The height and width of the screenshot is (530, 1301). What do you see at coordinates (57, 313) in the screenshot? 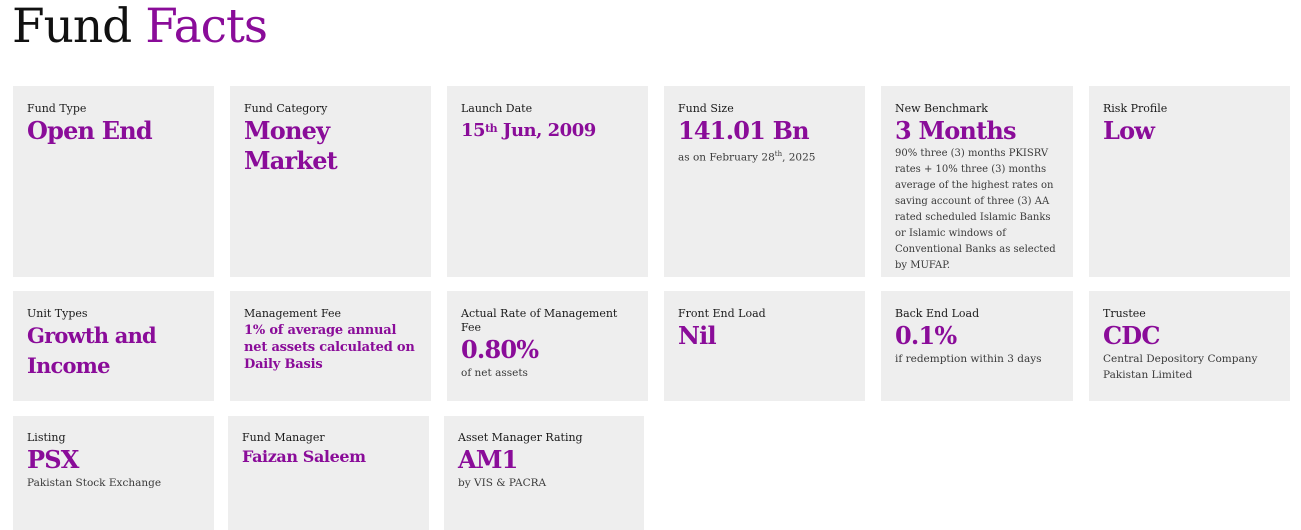
I see `unit-types-label: Unit Types` at bounding box center [57, 313].